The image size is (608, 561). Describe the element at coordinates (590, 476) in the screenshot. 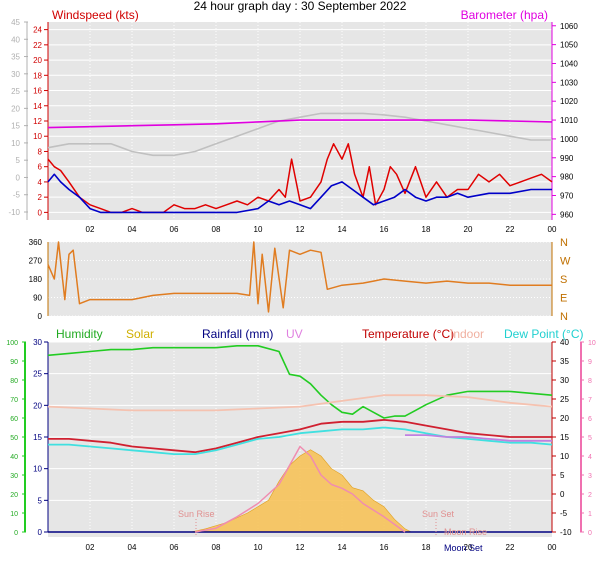

I see `uv-tick-label: 3` at that location.